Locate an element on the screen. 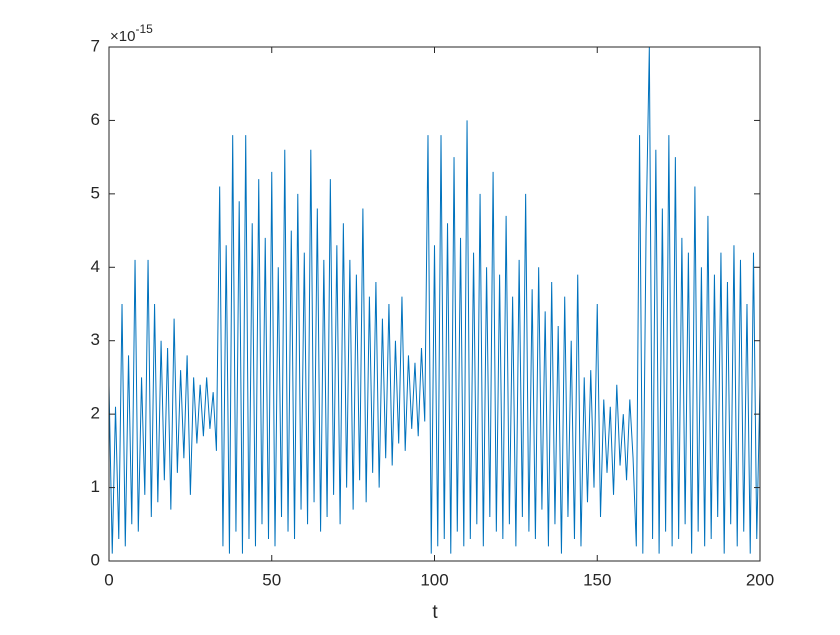  y-tick-label: 3 is located at coordinates (95, 339).